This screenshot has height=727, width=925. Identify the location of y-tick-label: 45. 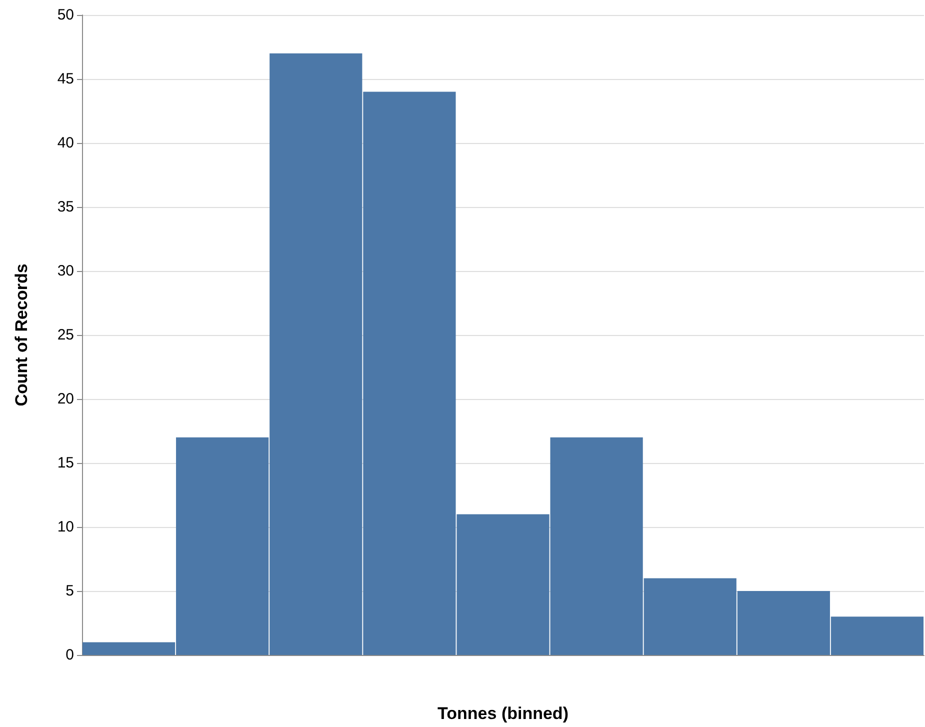
(65, 79).